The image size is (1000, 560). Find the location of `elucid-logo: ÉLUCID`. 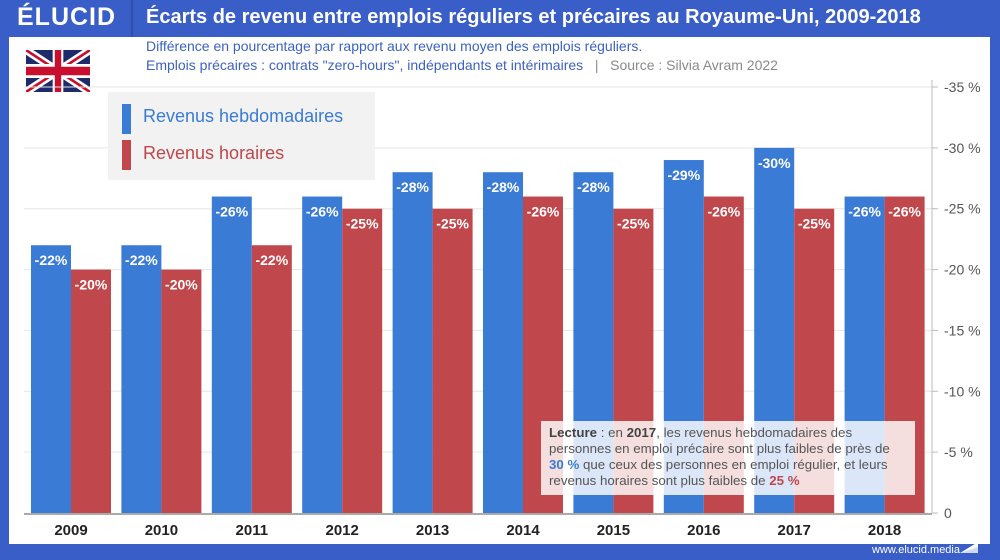

elucid-logo: ÉLUCID is located at coordinates (67, 17).